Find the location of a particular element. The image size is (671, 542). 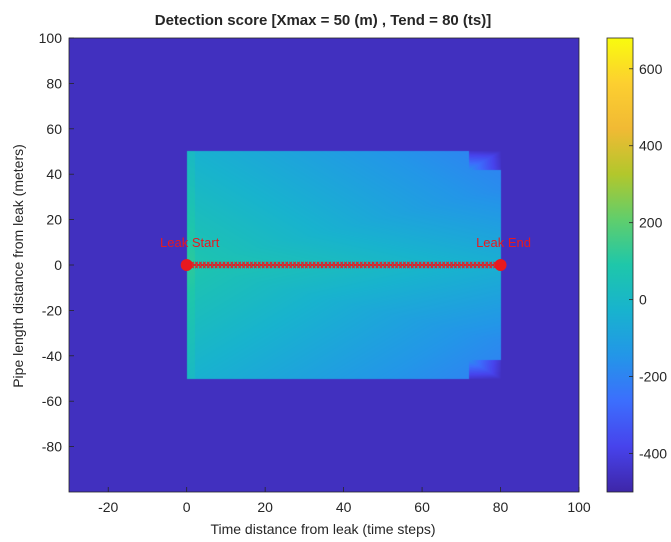

y-tick-label: -60 is located at coordinates (52, 401).